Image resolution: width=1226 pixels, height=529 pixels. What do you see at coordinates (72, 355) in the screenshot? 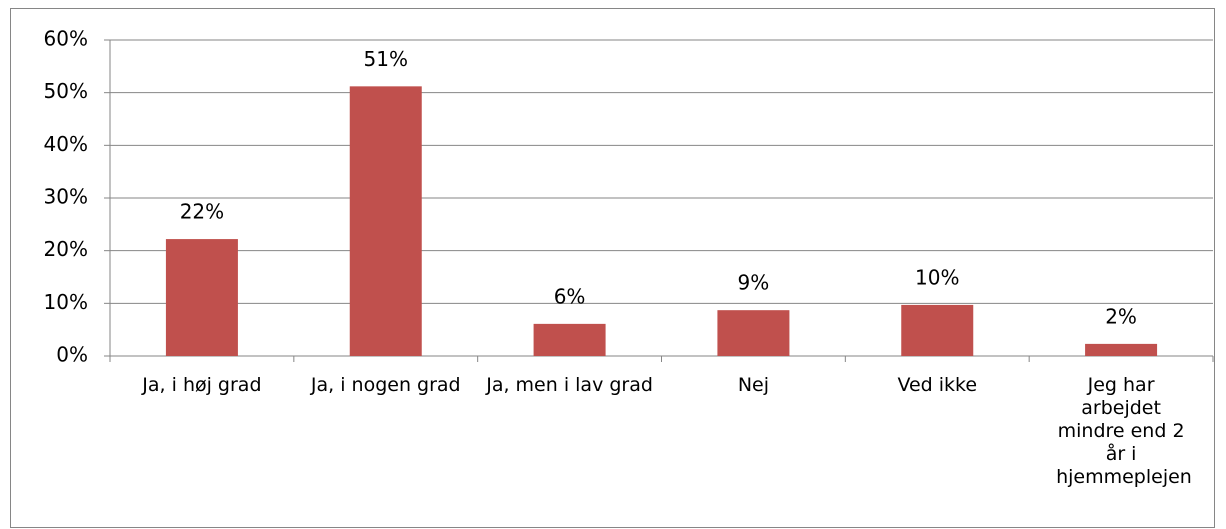
I see `y-tick-label: 0%` at bounding box center [72, 355].